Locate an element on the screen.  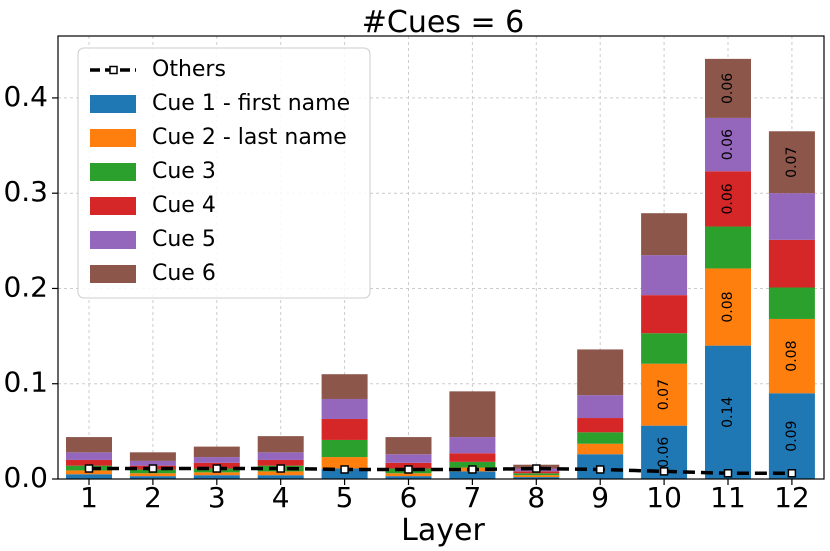
x-tick-label: 1 is located at coordinates (89, 497).